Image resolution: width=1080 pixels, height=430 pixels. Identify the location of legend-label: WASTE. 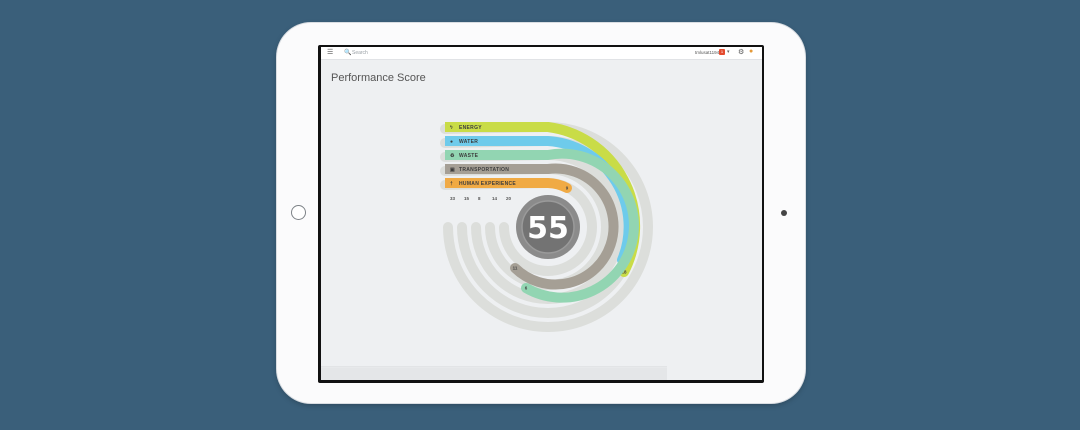
(469, 156).